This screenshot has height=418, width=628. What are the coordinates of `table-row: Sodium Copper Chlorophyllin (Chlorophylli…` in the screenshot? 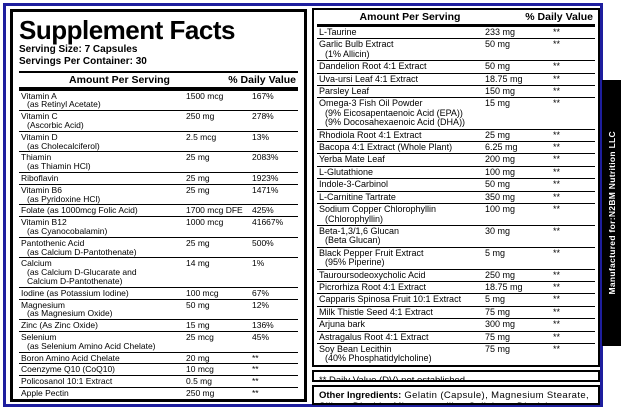 It's located at (456, 214).